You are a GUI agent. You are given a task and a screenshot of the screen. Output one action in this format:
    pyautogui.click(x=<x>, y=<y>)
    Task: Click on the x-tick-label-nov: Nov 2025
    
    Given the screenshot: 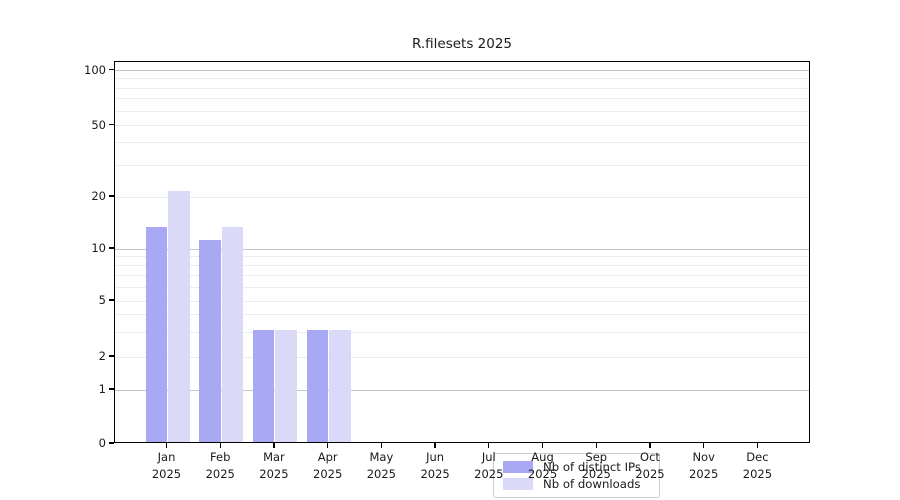 What is the action you would take?
    pyautogui.click(x=704, y=465)
    